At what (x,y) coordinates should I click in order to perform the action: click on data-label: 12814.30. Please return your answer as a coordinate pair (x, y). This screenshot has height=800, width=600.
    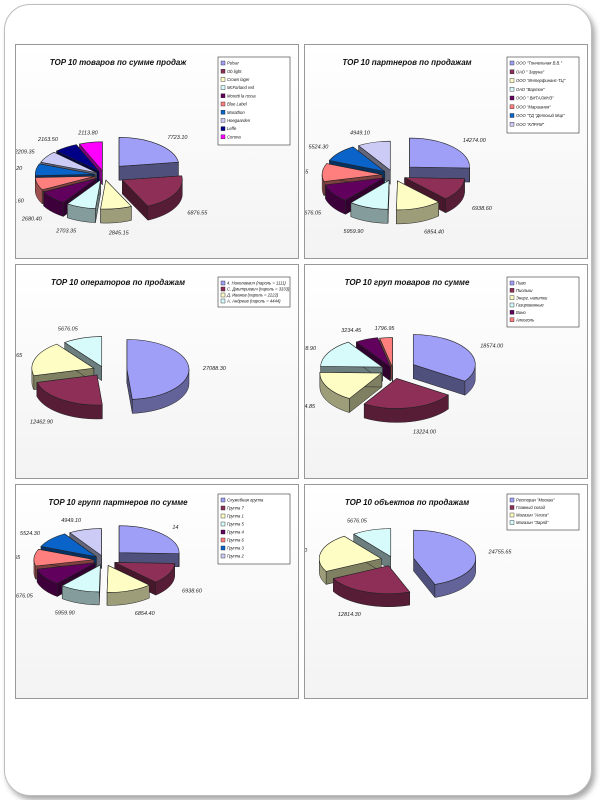
    Looking at the image, I should click on (350, 615).